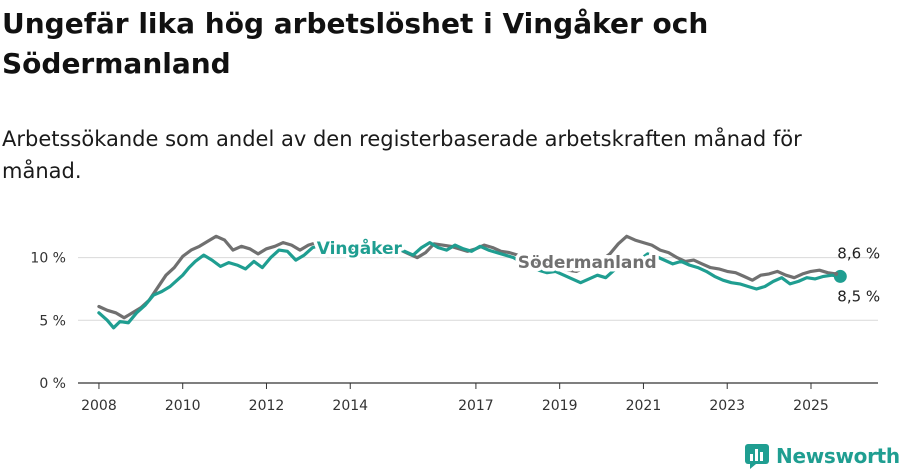  I want to click on newsworthy-logo-icon, so click(757, 456).